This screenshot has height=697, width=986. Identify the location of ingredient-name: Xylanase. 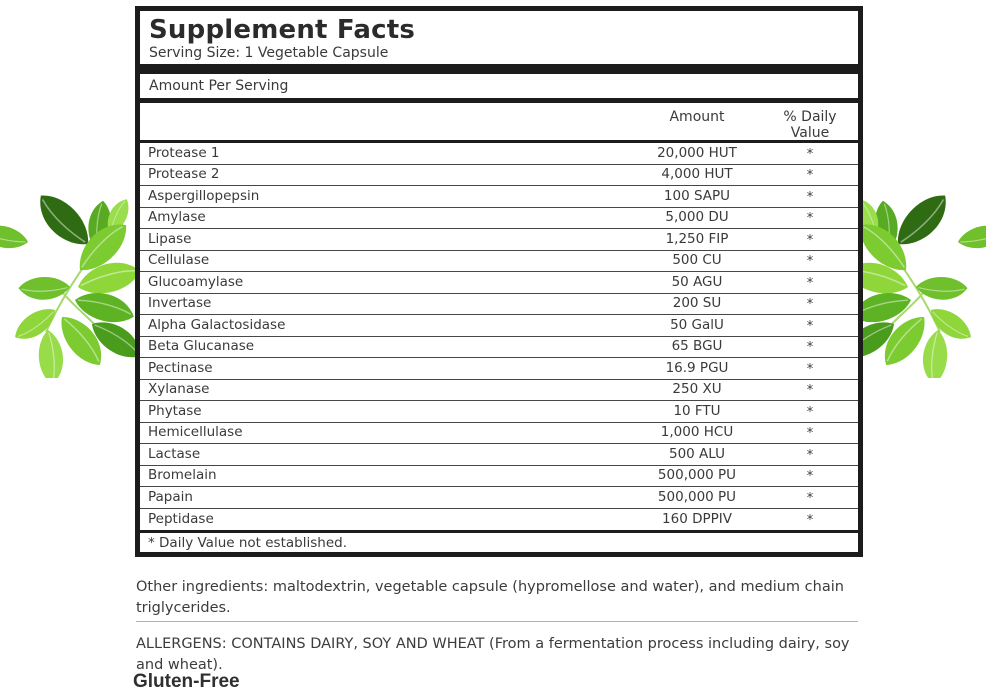
(179, 389).